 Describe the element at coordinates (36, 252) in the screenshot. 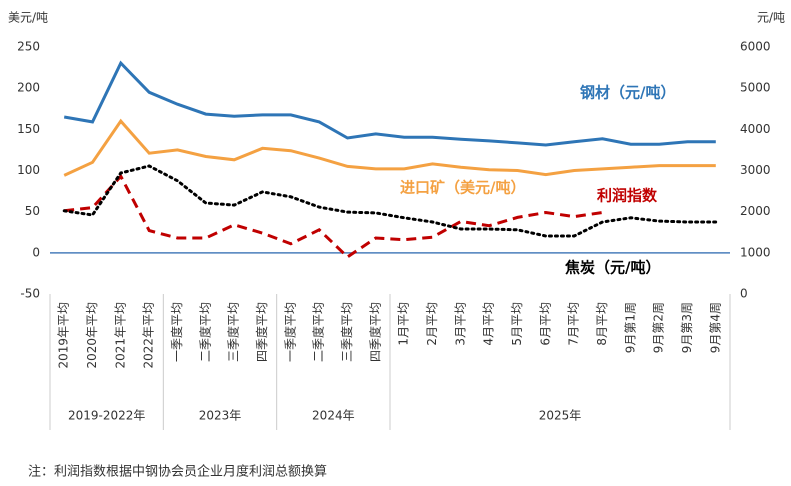

I see `y-tick-label: 0` at that location.